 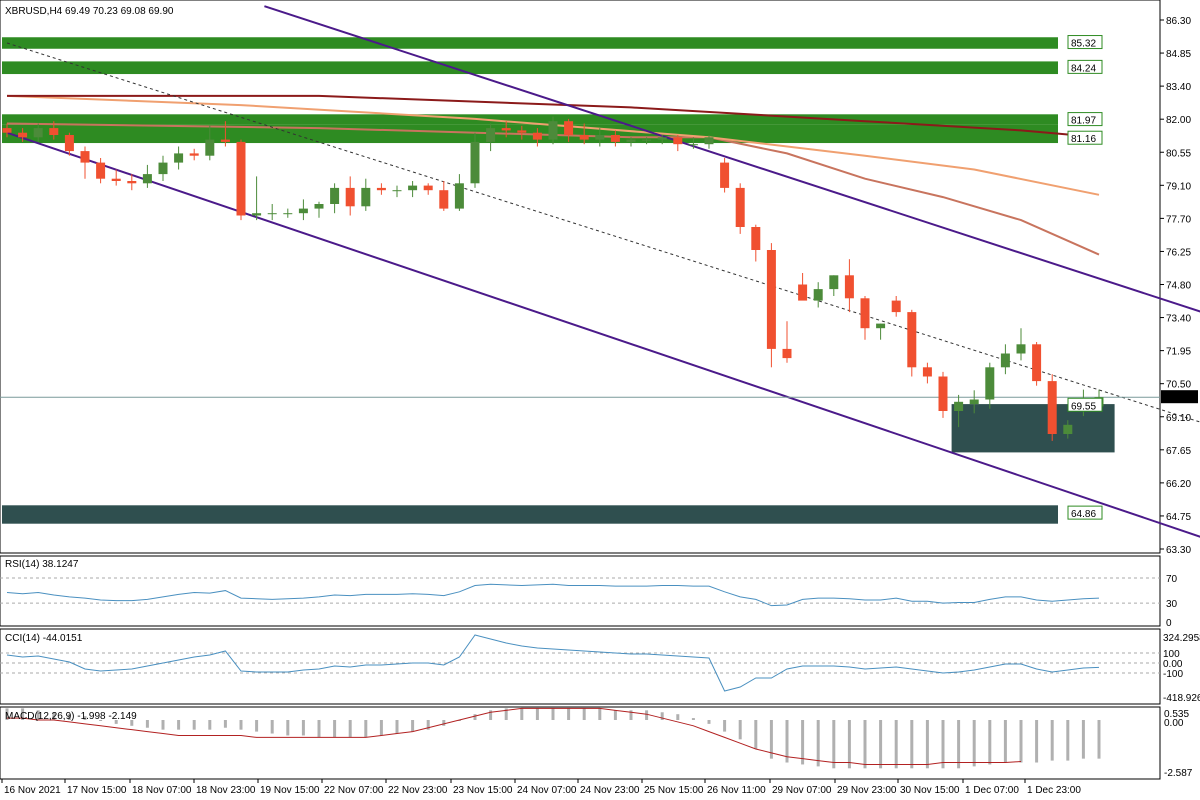 I want to click on current-price-badge, so click(x=1179, y=397).